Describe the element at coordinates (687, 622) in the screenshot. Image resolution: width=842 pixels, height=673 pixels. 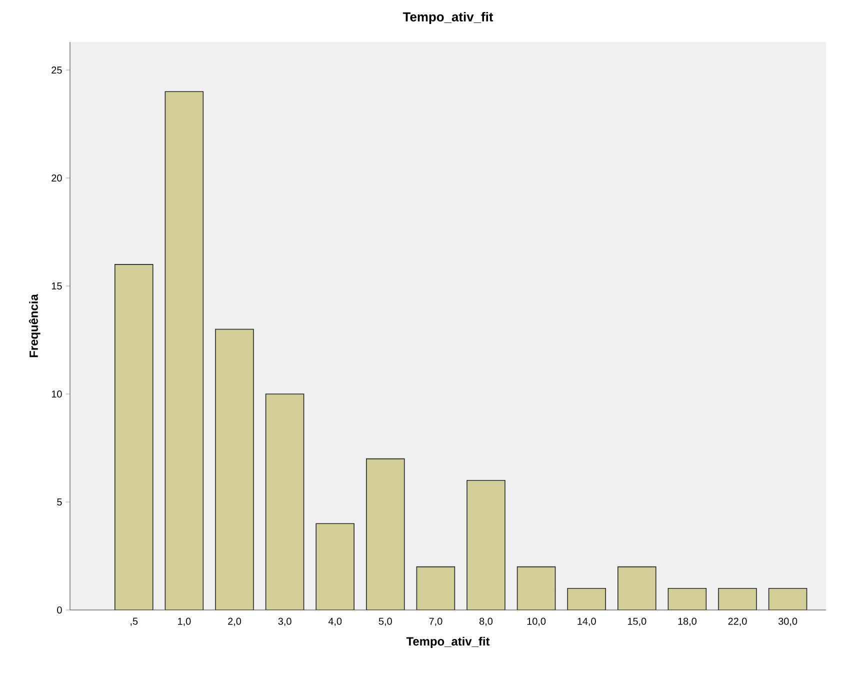
I see `x-tick-label: 18,0` at that location.